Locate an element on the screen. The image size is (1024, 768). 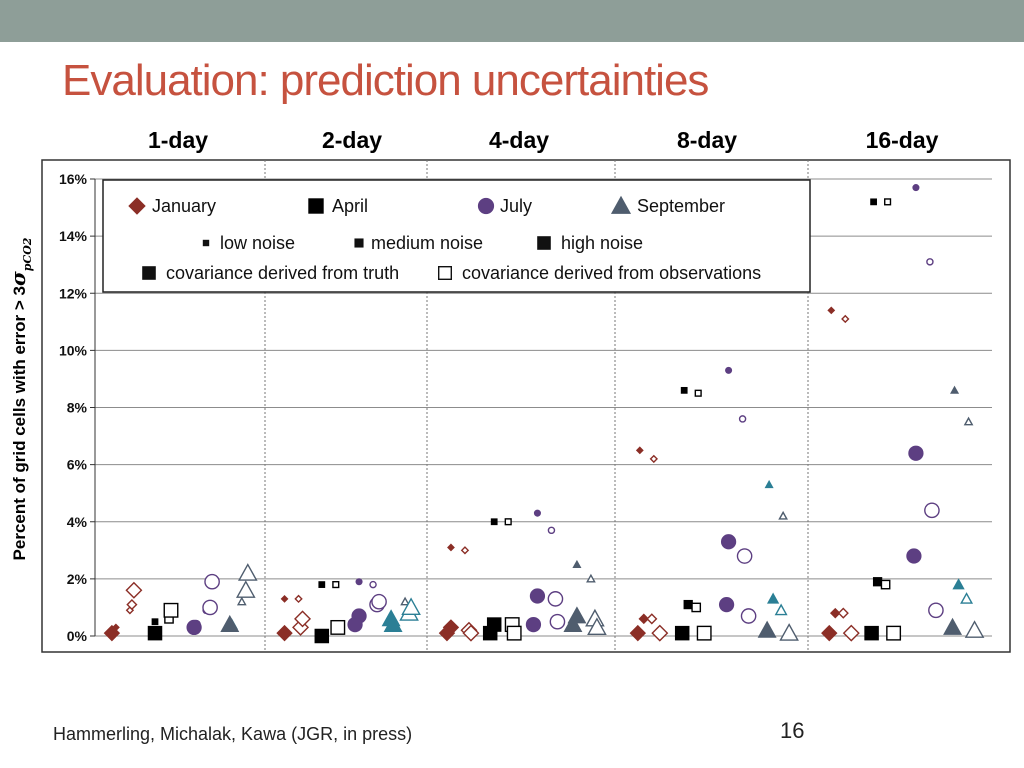
legend-label-january: January is located at coordinates (184, 206).